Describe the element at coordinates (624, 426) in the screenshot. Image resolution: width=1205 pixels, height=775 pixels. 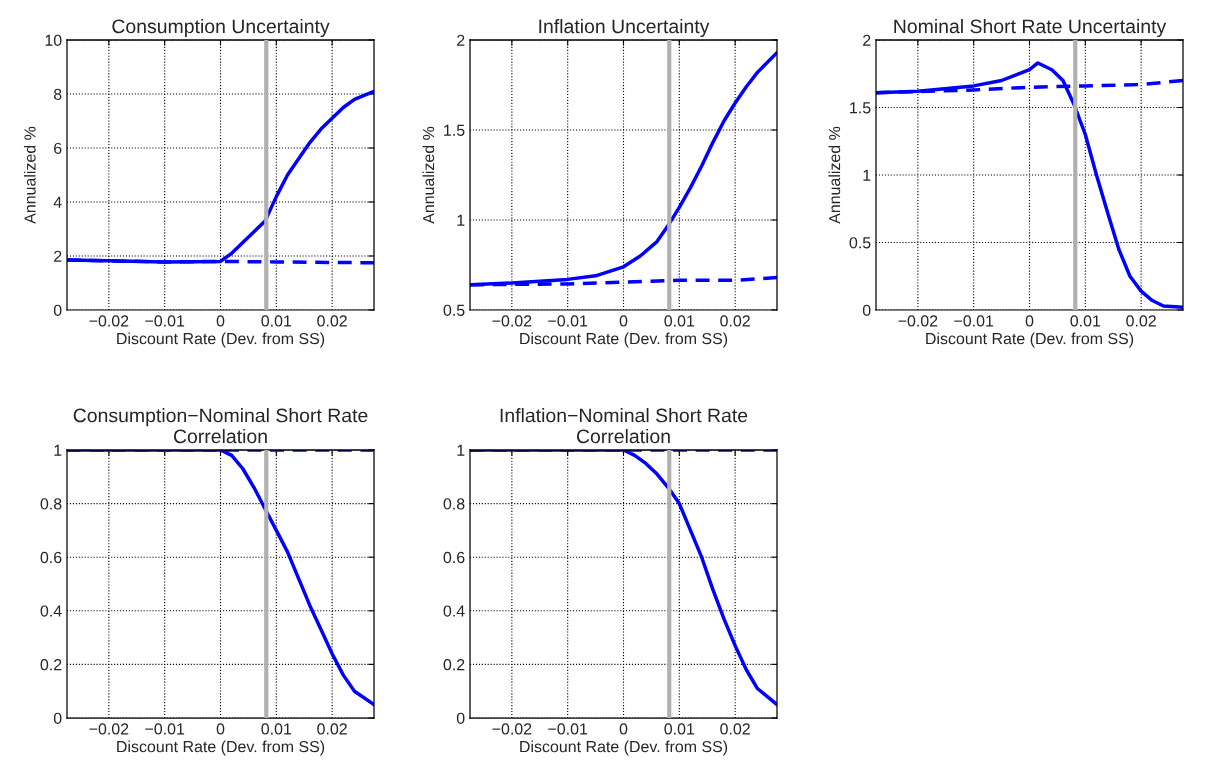
I see `chart-title: Inflation−Nominal Short Rate Correlation` at that location.